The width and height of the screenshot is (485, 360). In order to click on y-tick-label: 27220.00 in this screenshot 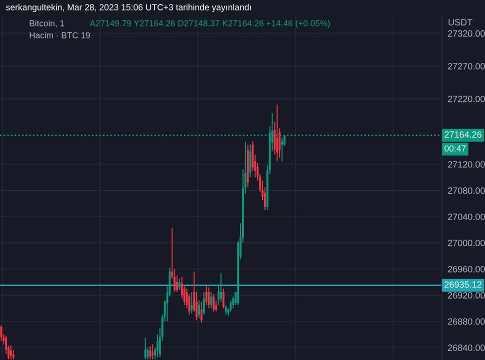, I will do `click(466, 99)`.